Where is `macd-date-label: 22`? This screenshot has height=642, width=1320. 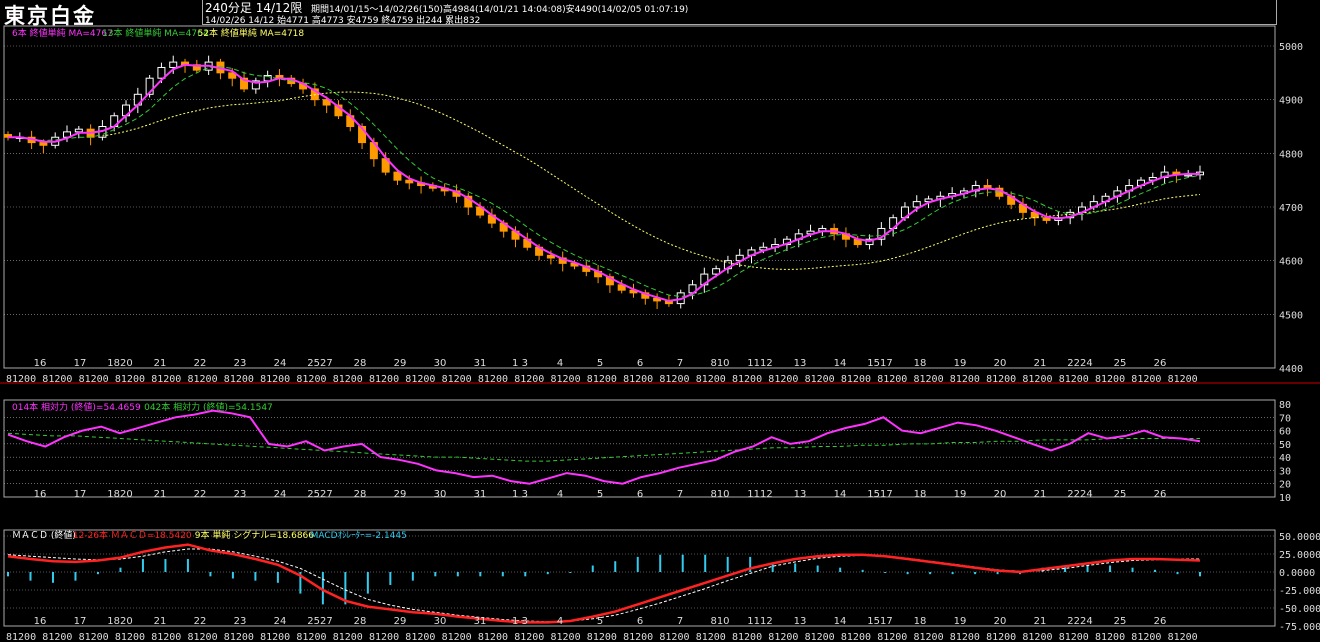 macd-date-label: 22 is located at coordinates (200, 621).